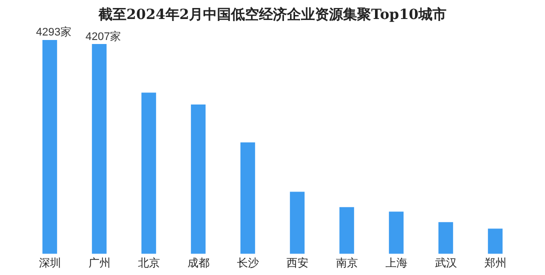  What do you see at coordinates (347, 263) in the screenshot?
I see `x-tick-label: 南京` at bounding box center [347, 263].